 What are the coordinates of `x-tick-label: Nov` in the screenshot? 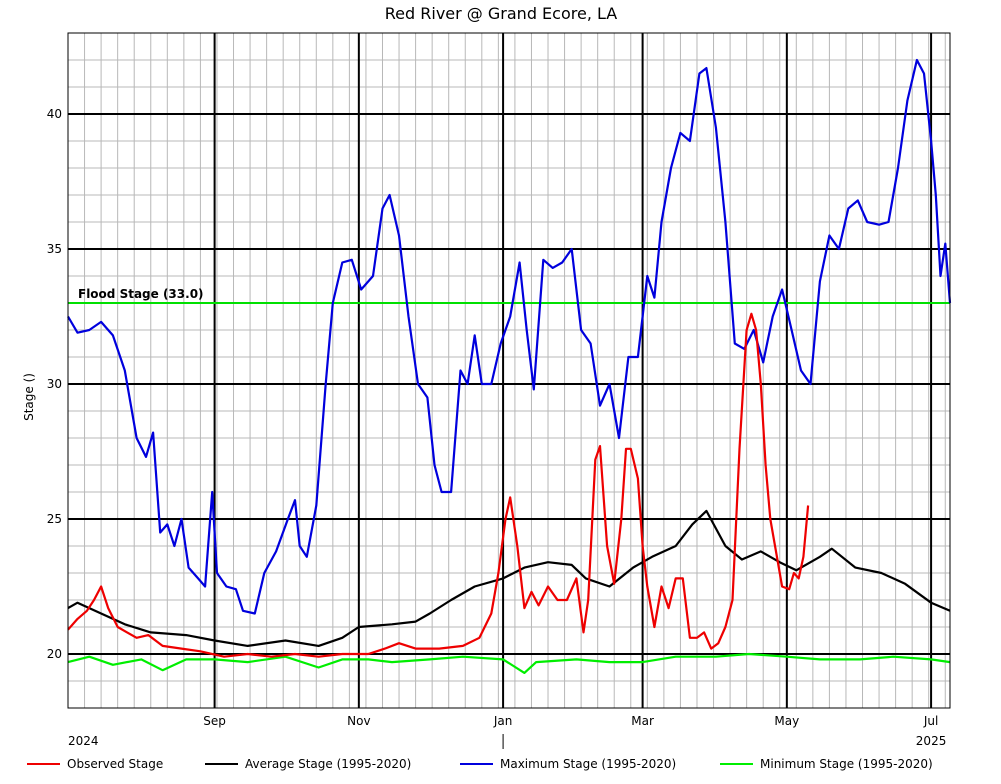 It's located at (358, 721).